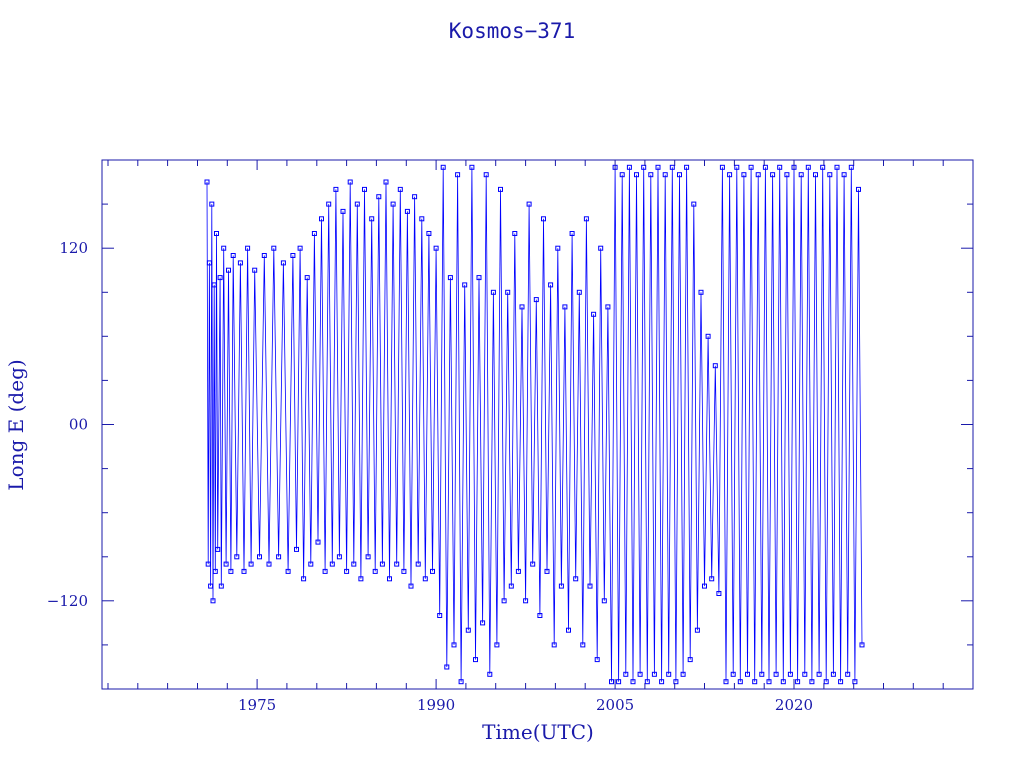 The image size is (1024, 768). I want to click on y-tick-label: −120, so click(67, 601).